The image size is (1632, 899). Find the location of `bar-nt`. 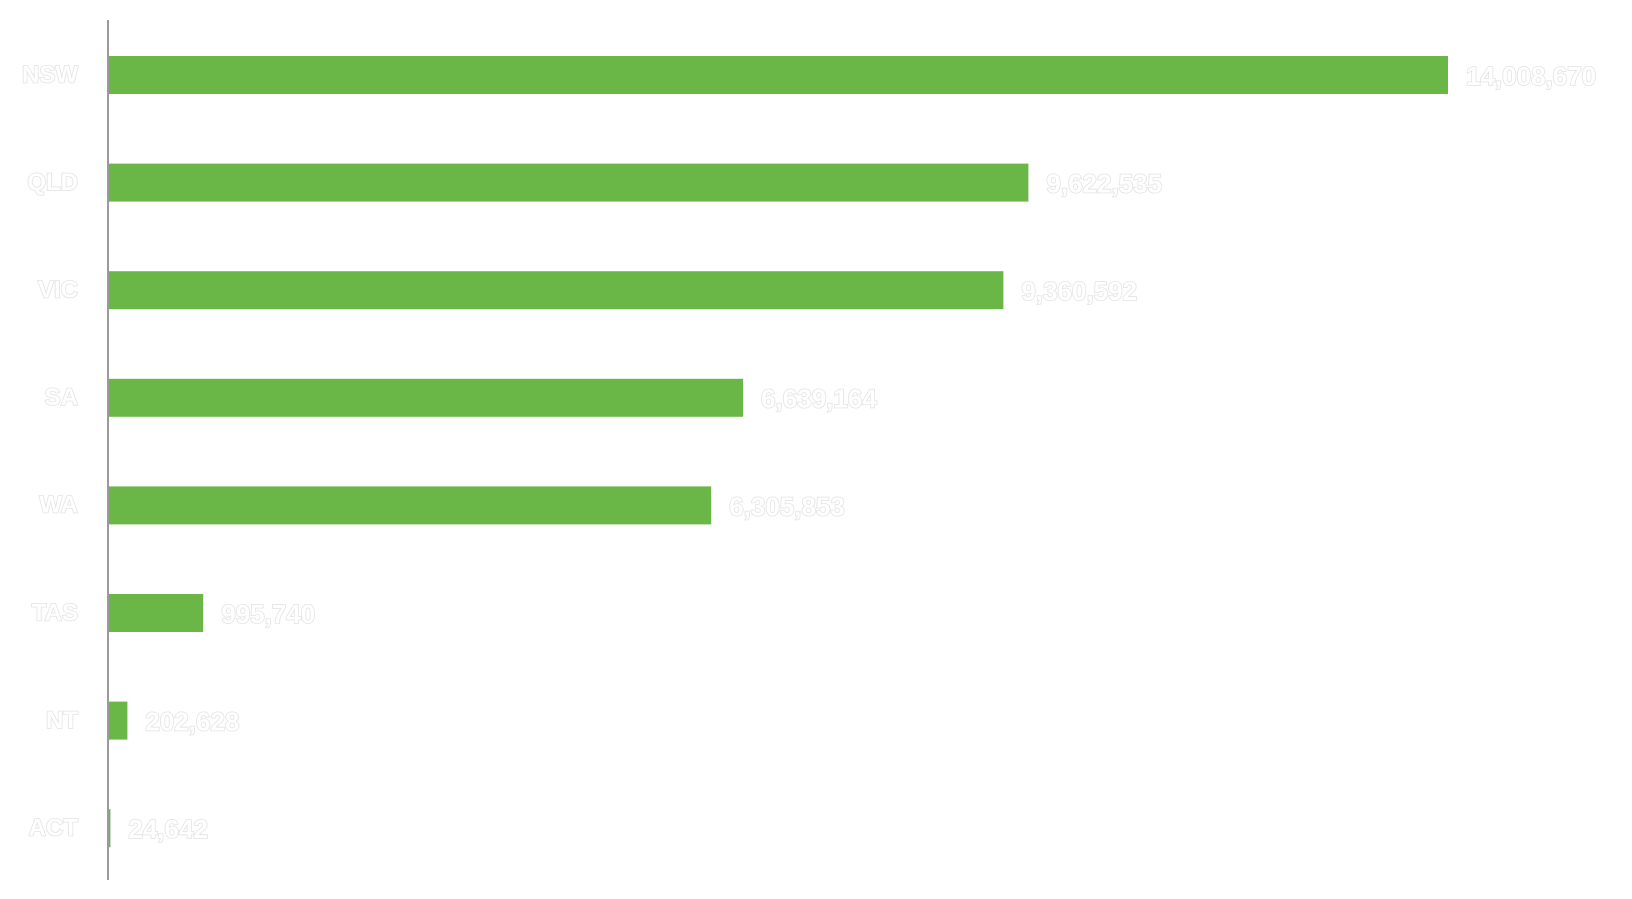

bar-nt is located at coordinates (118, 720).